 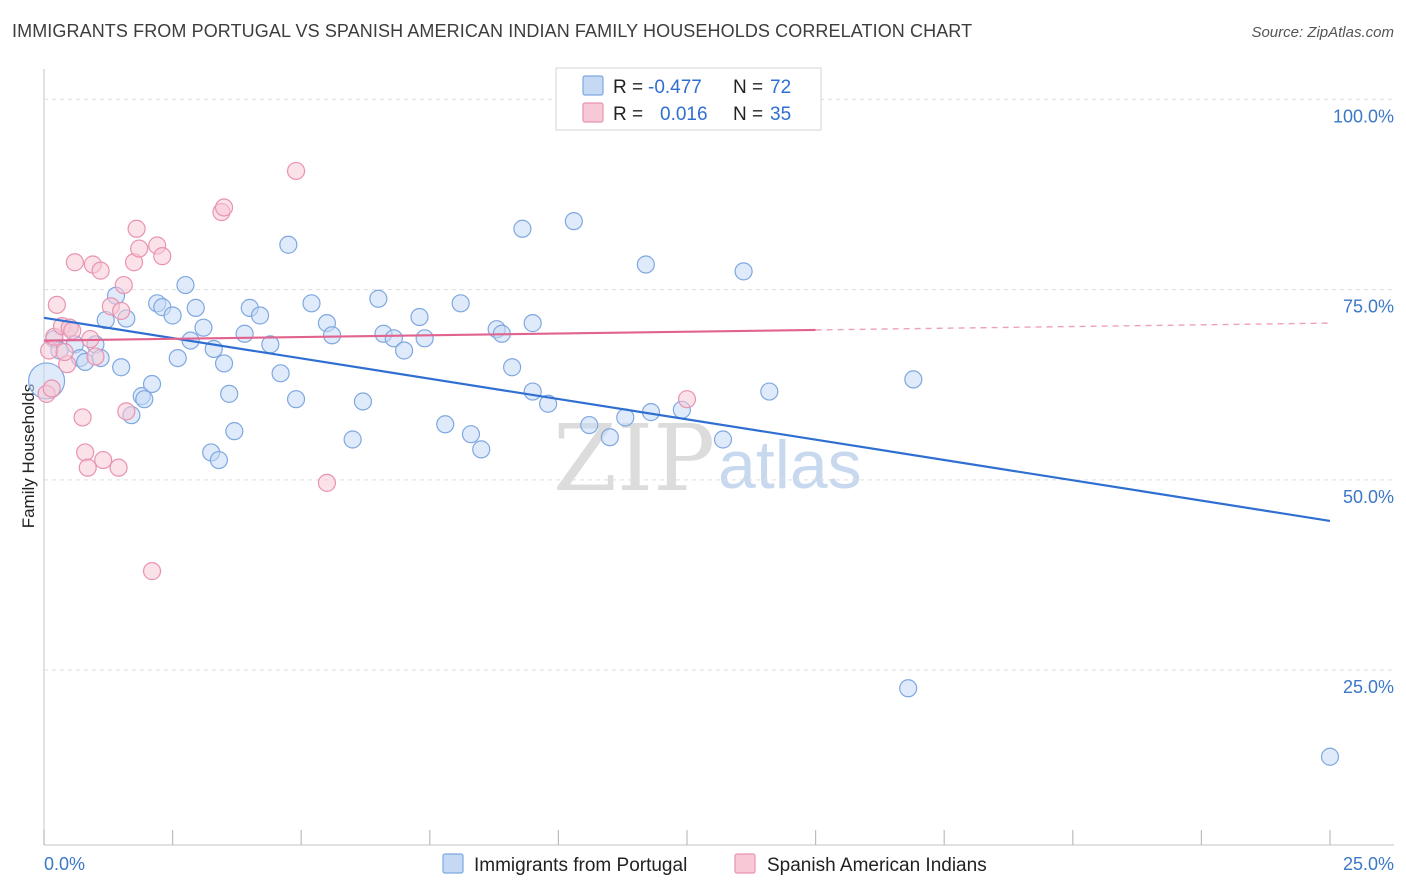 What do you see at coordinates (1322, 32) in the screenshot?
I see `source-credit: Source: ZipAtlas.com` at bounding box center [1322, 32].